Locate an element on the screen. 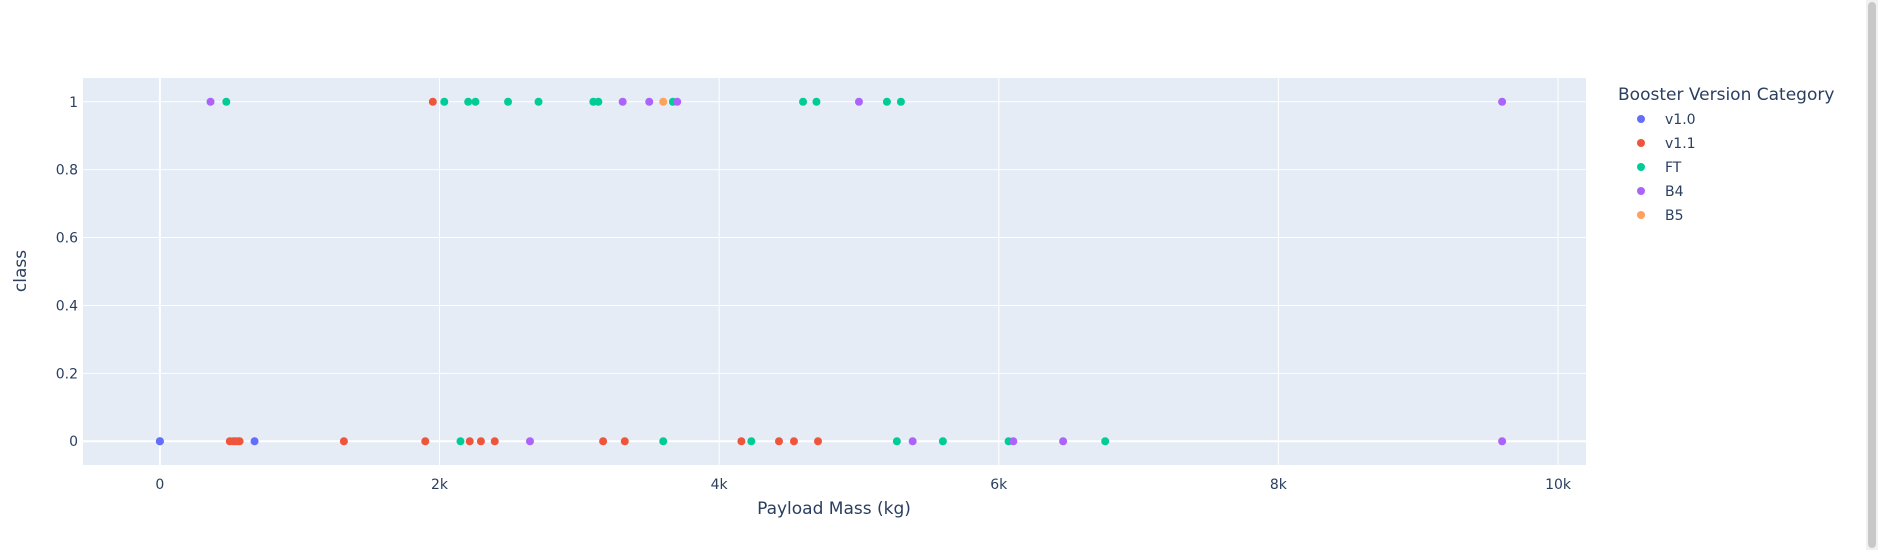 The width and height of the screenshot is (1878, 550). legend-label: v1.1 is located at coordinates (1680, 144).